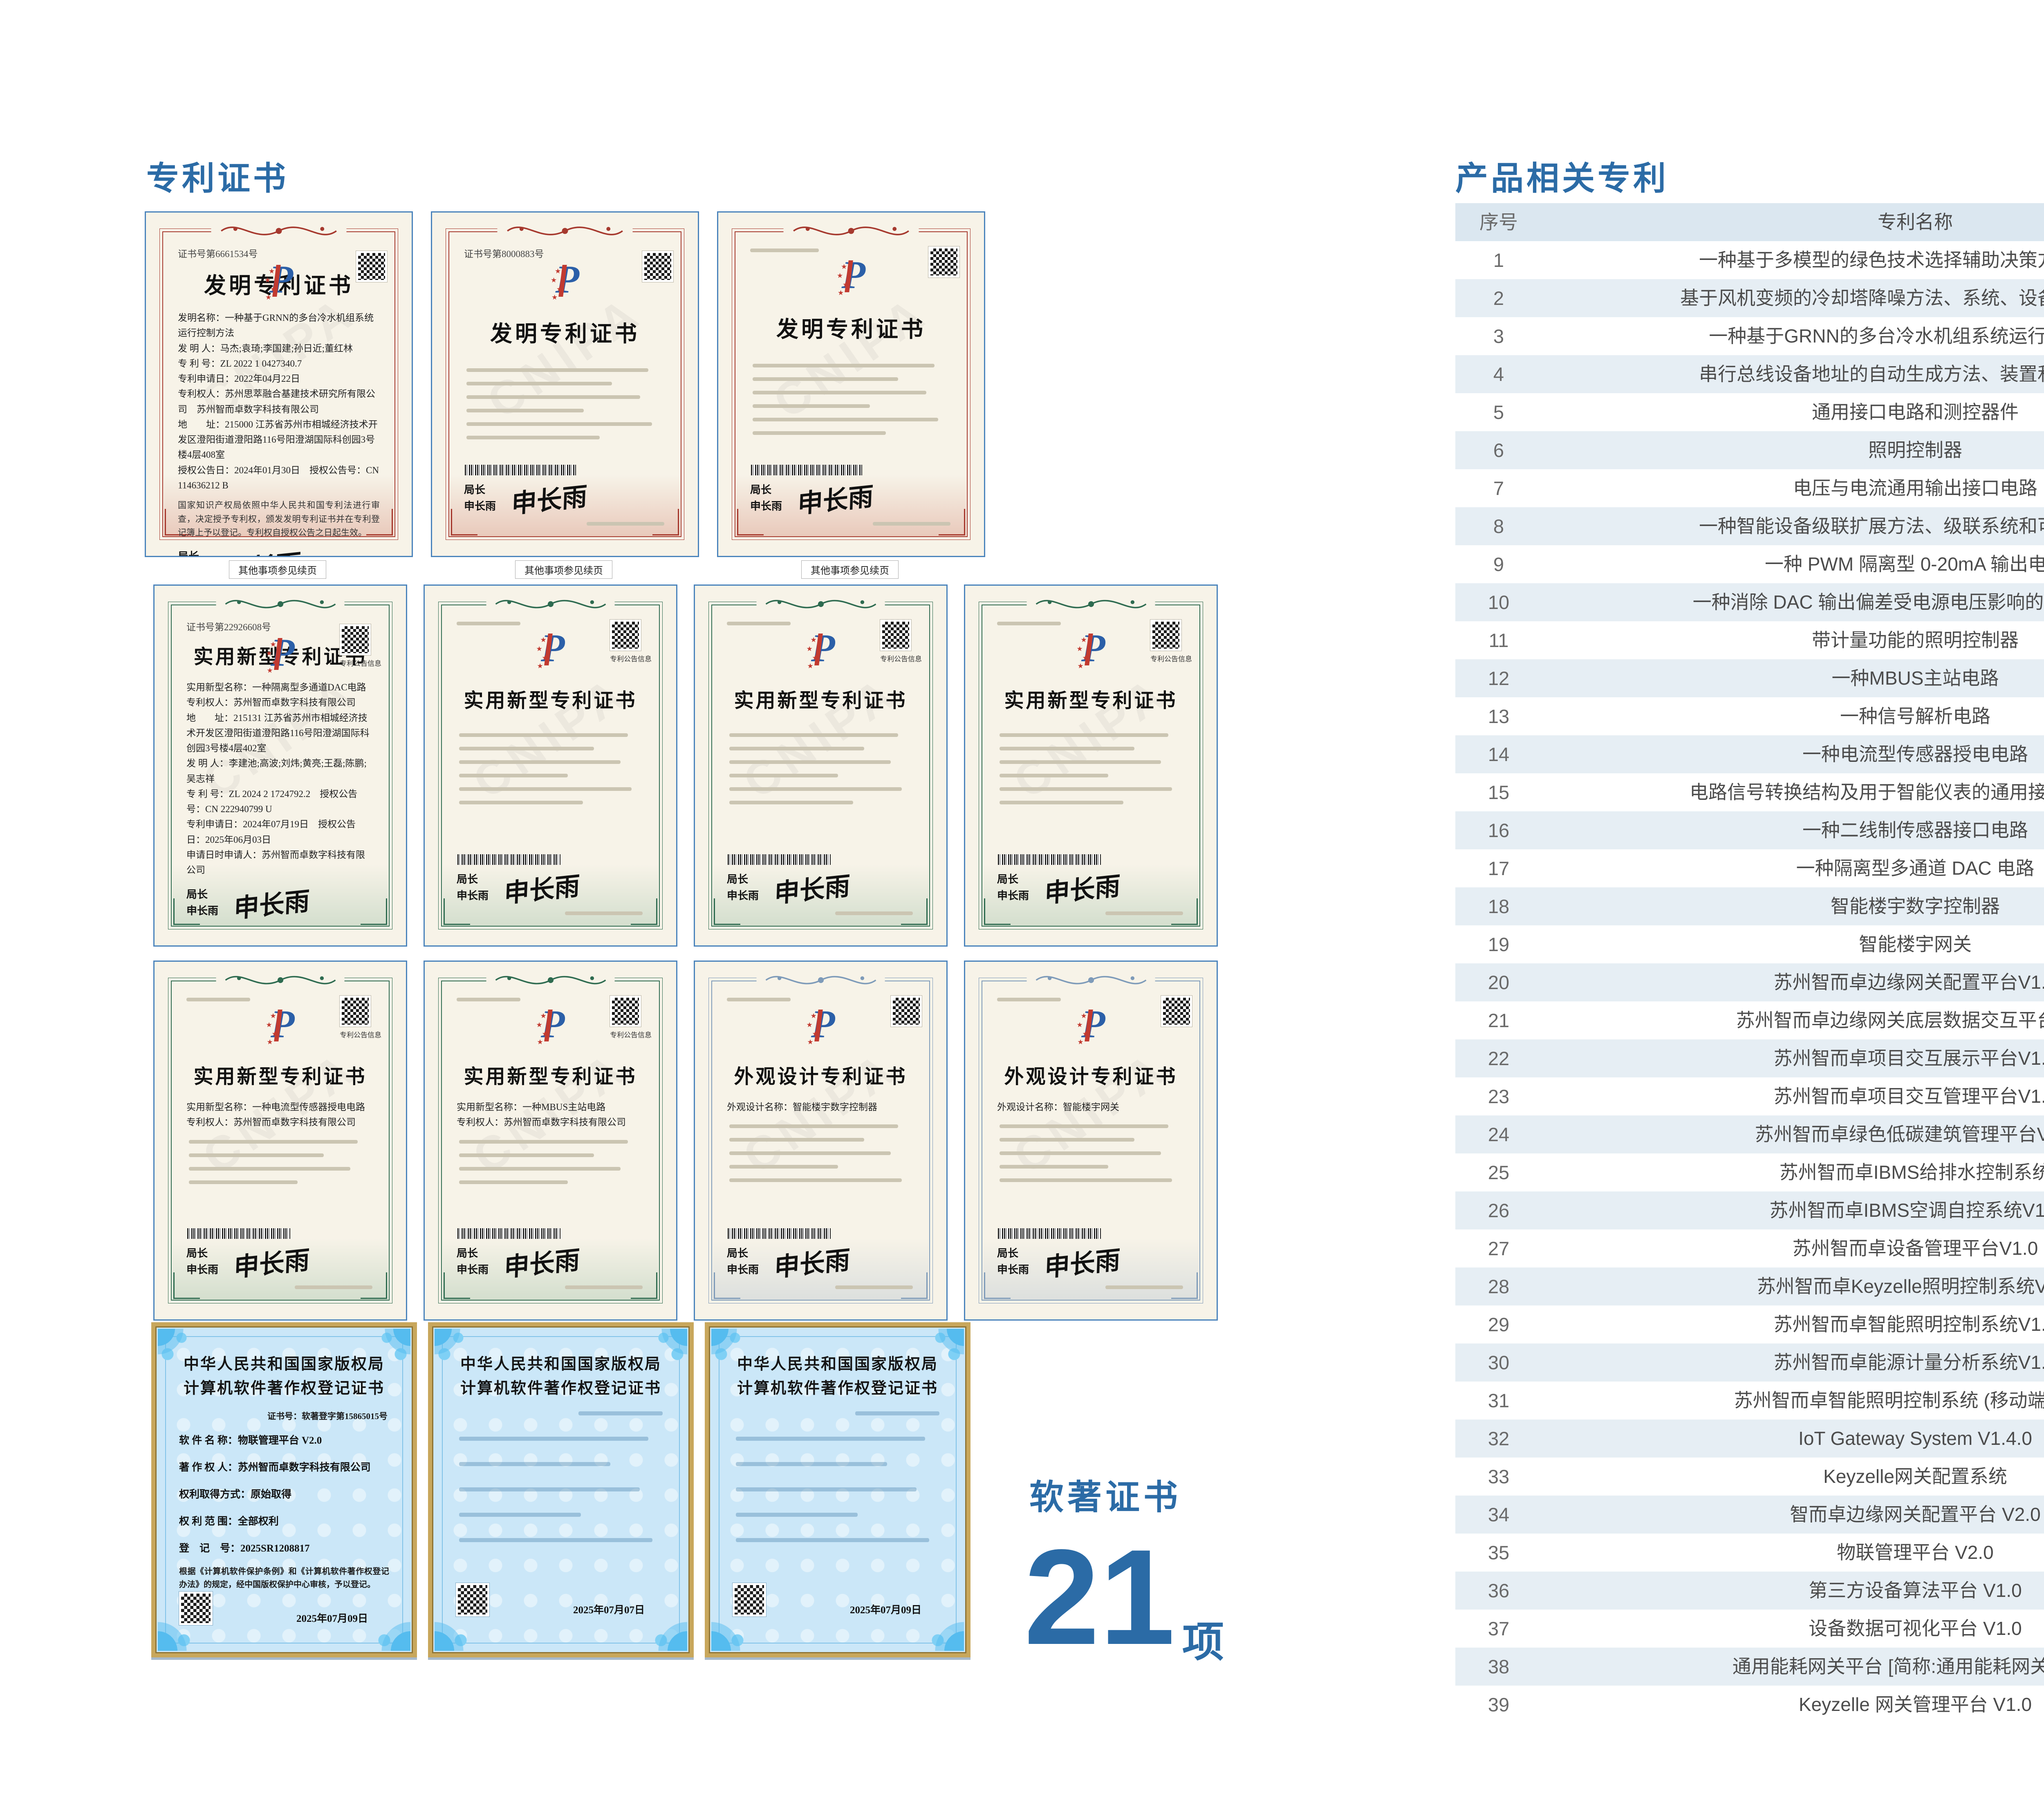  Describe the element at coordinates (1499, 1476) in the screenshot. I see `cell-no: 33` at that location.